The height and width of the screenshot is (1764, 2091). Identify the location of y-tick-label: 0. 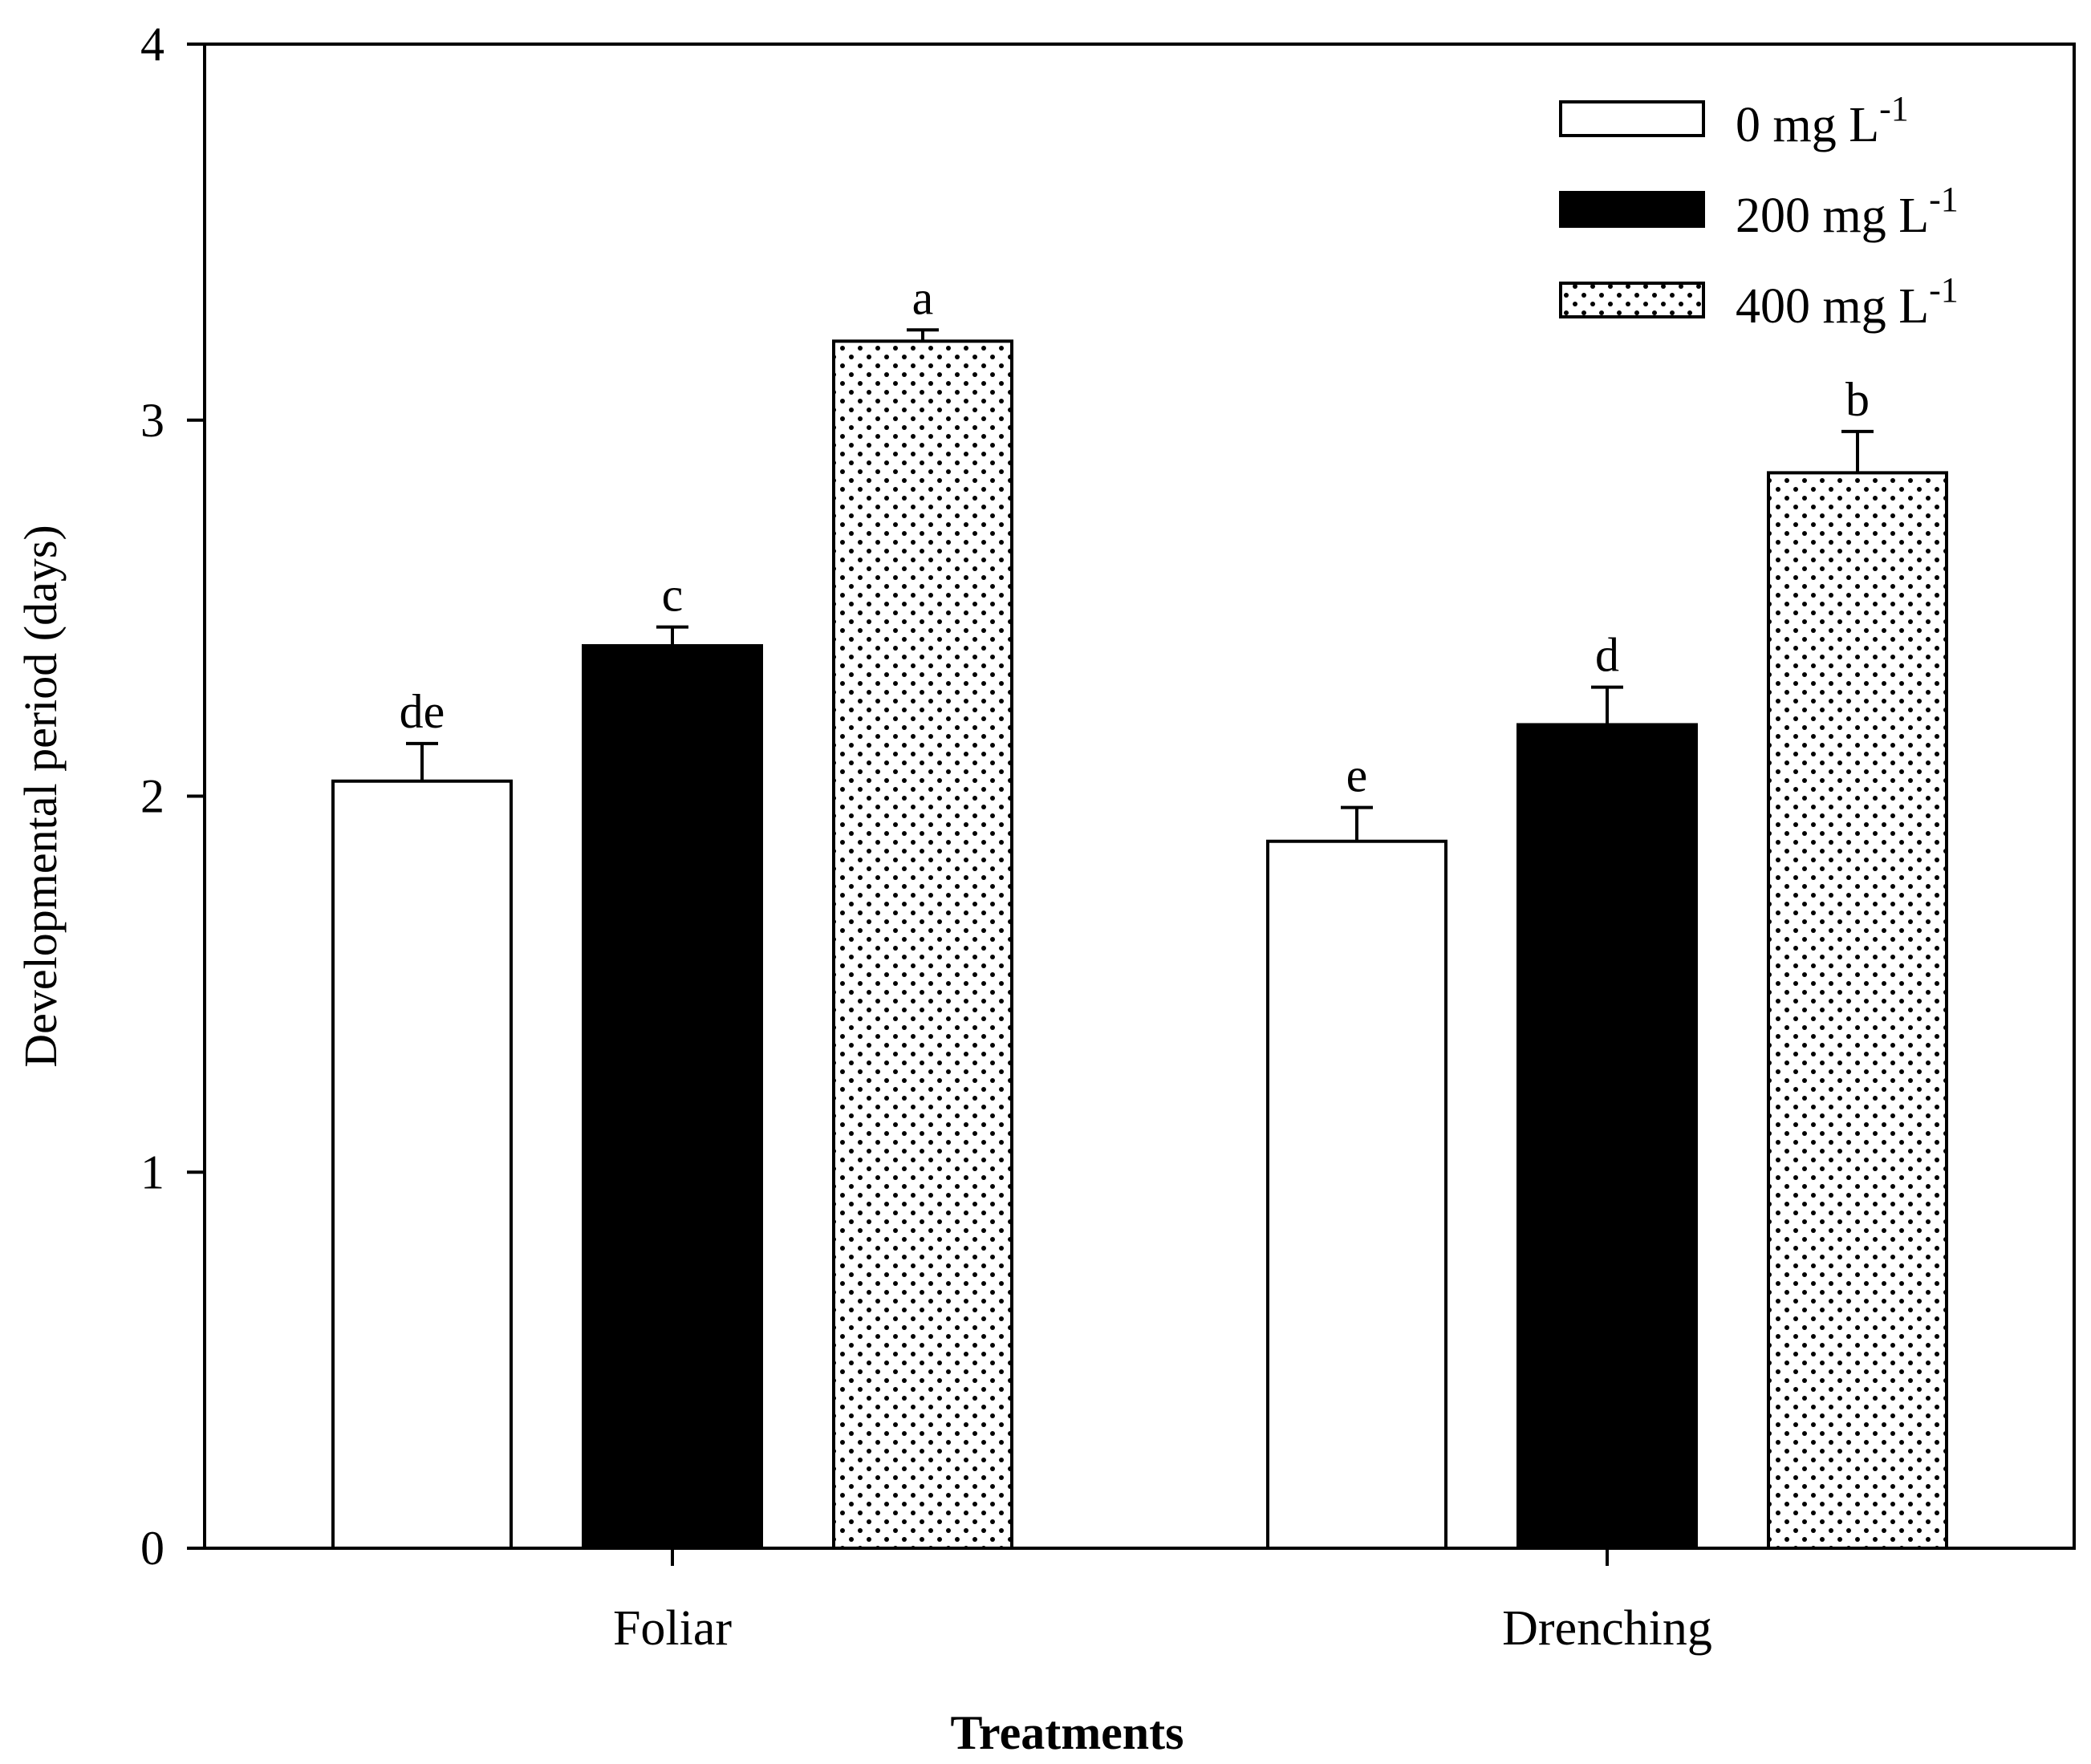
(152, 1549).